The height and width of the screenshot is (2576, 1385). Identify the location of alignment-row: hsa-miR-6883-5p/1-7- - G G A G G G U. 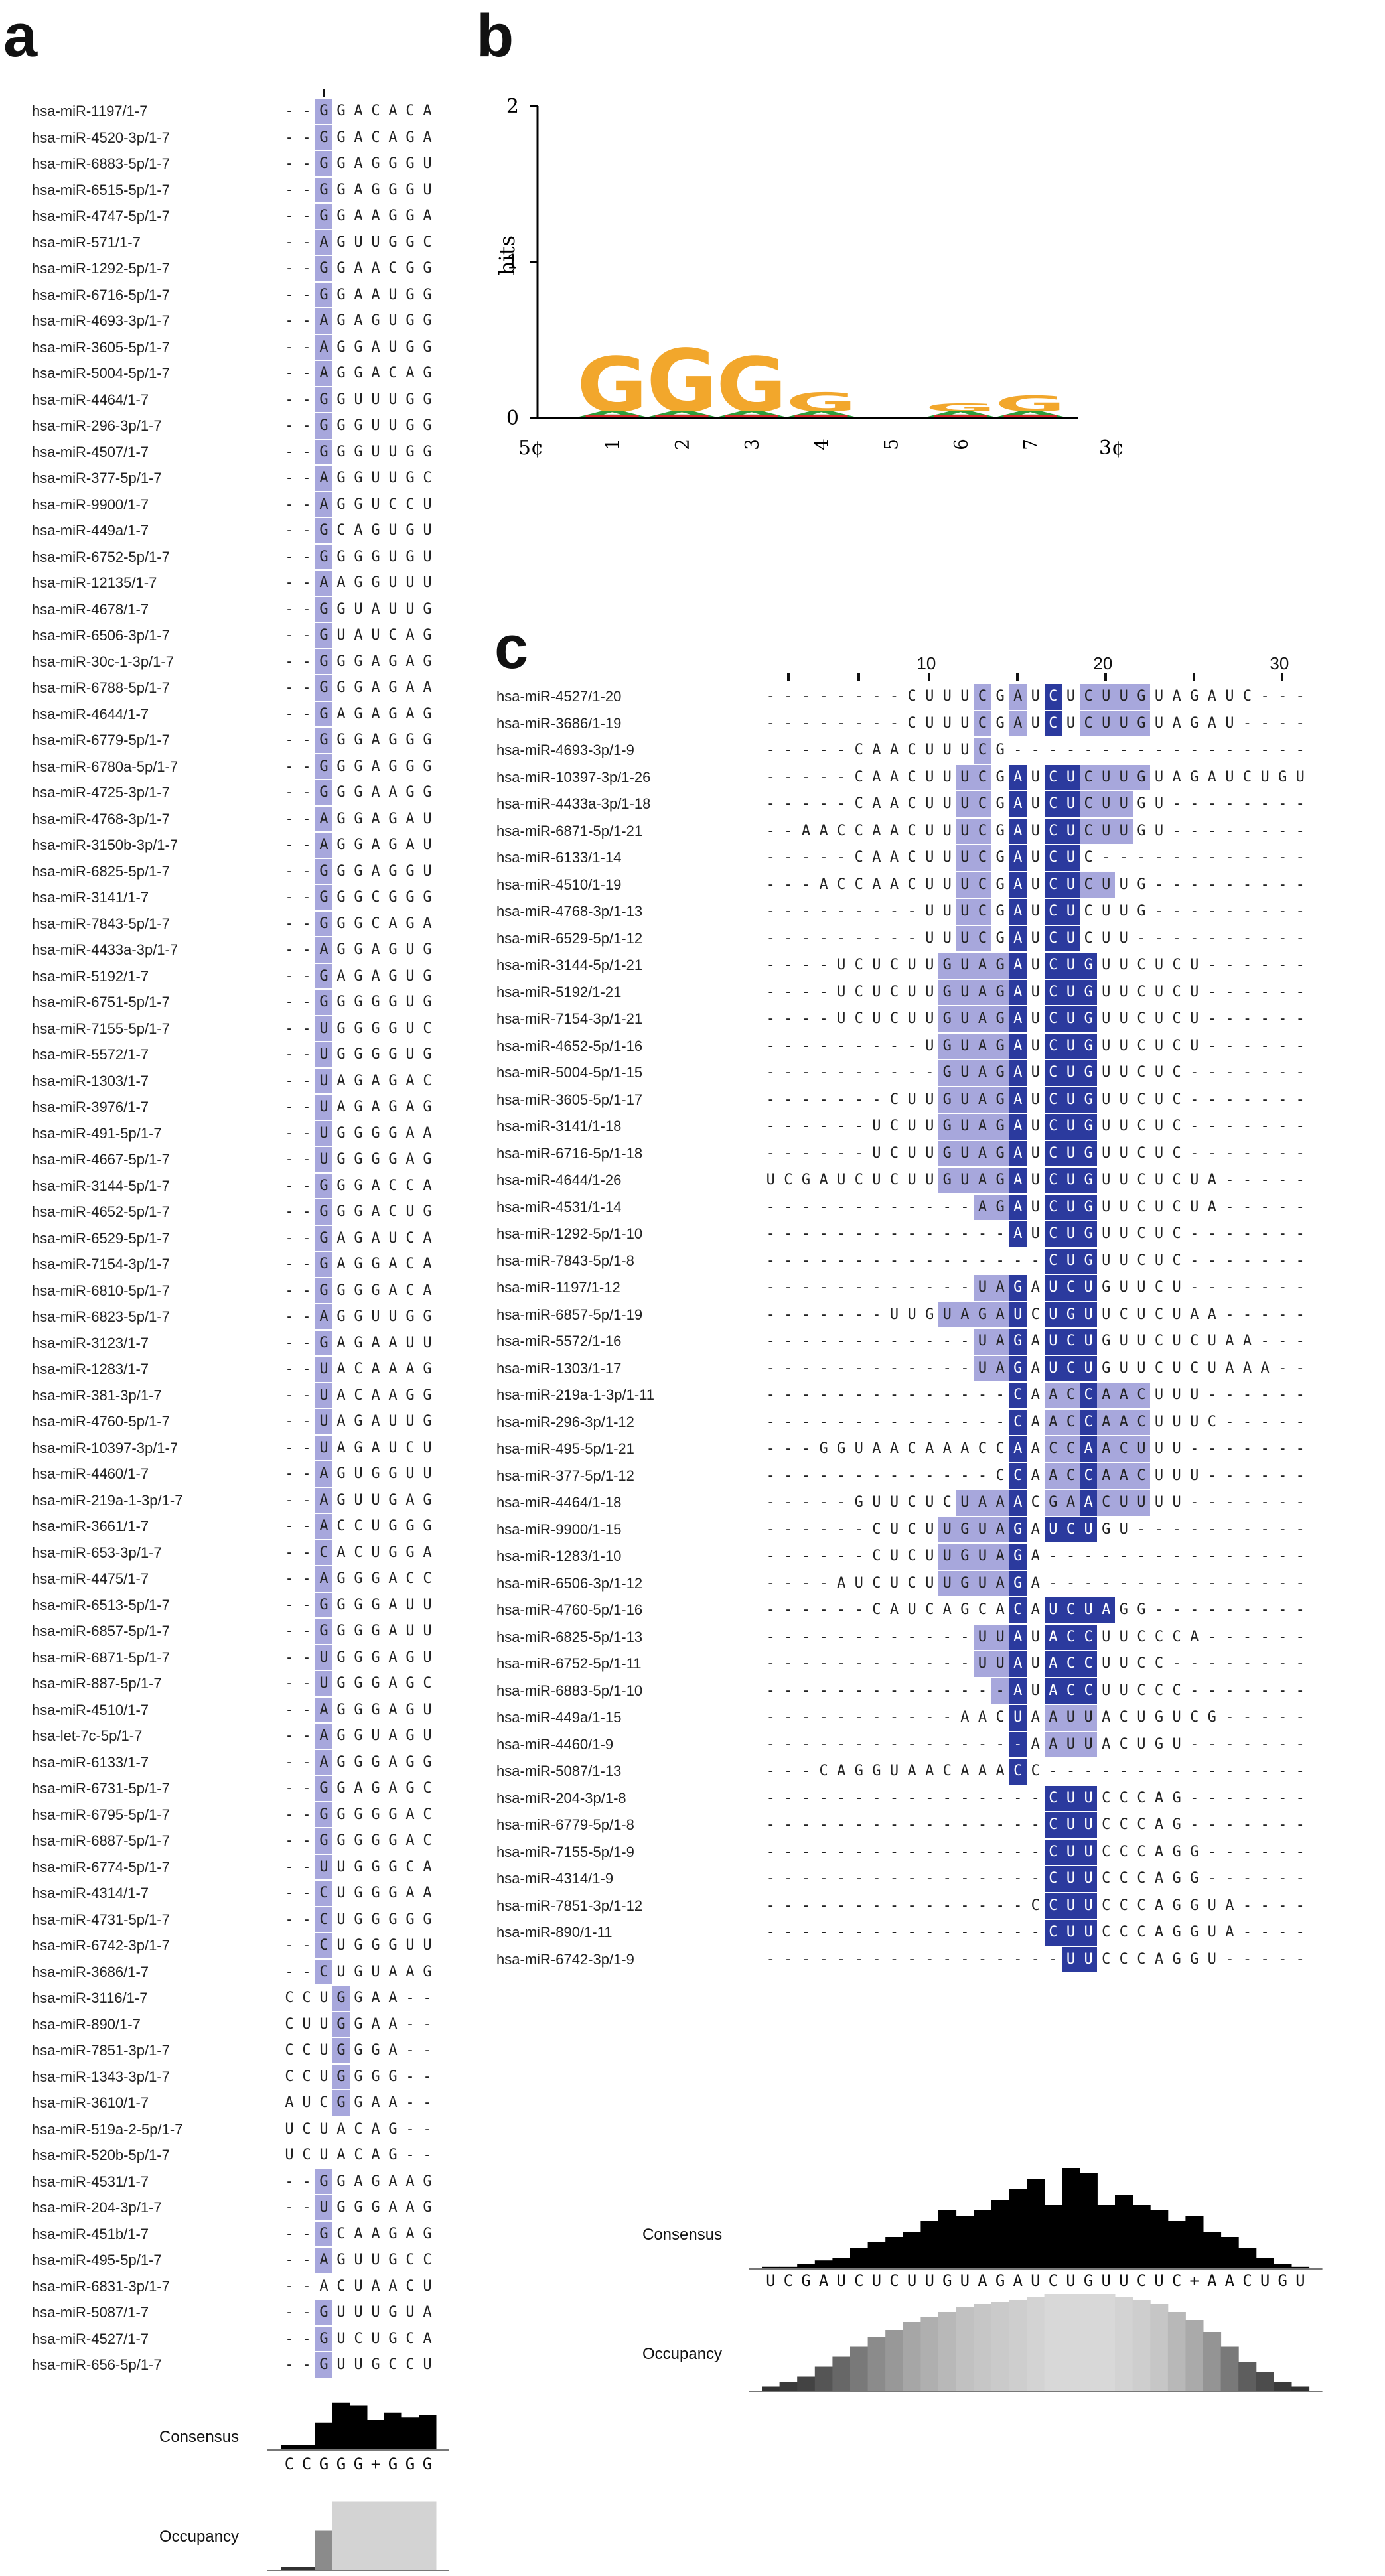
(234, 164).